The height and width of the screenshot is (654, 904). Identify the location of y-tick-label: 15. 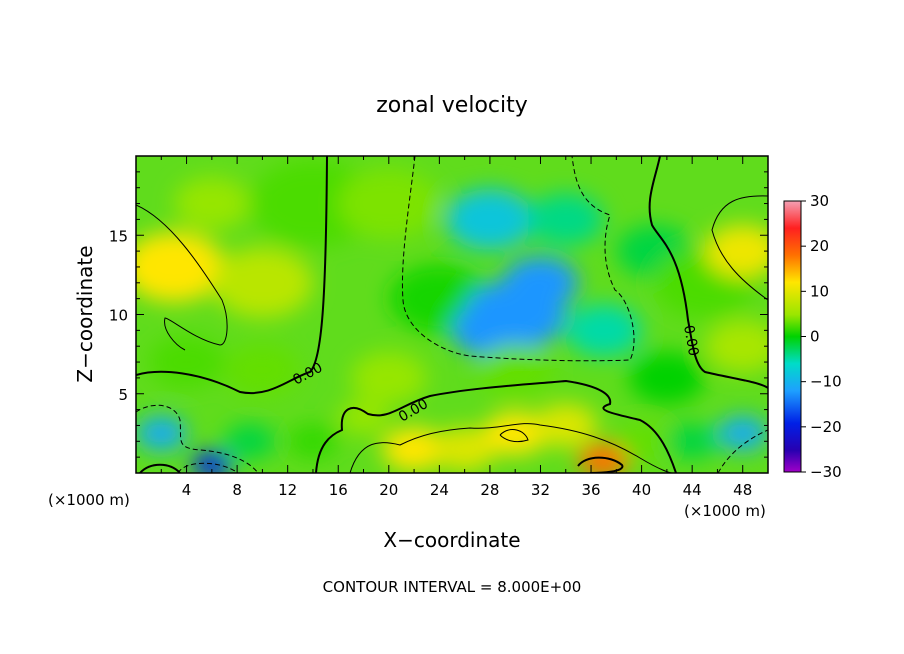
(118, 236).